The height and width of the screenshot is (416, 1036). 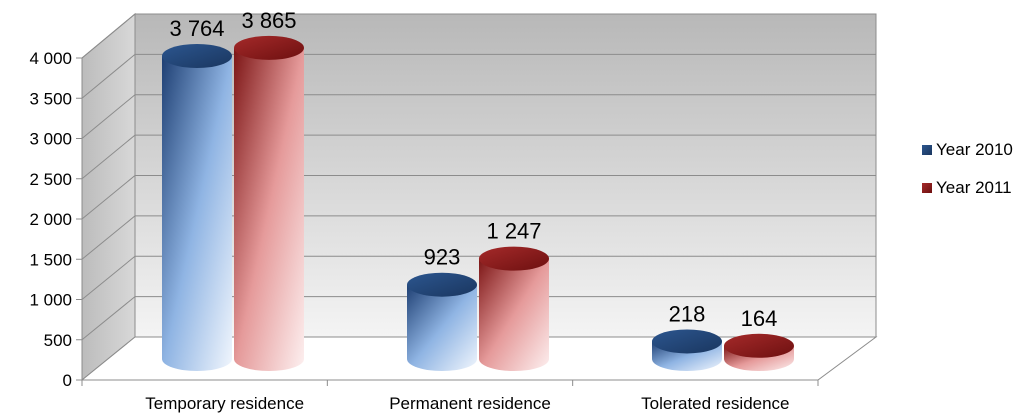 What do you see at coordinates (50, 58) in the screenshot?
I see `y-tick-label: 4 000` at bounding box center [50, 58].